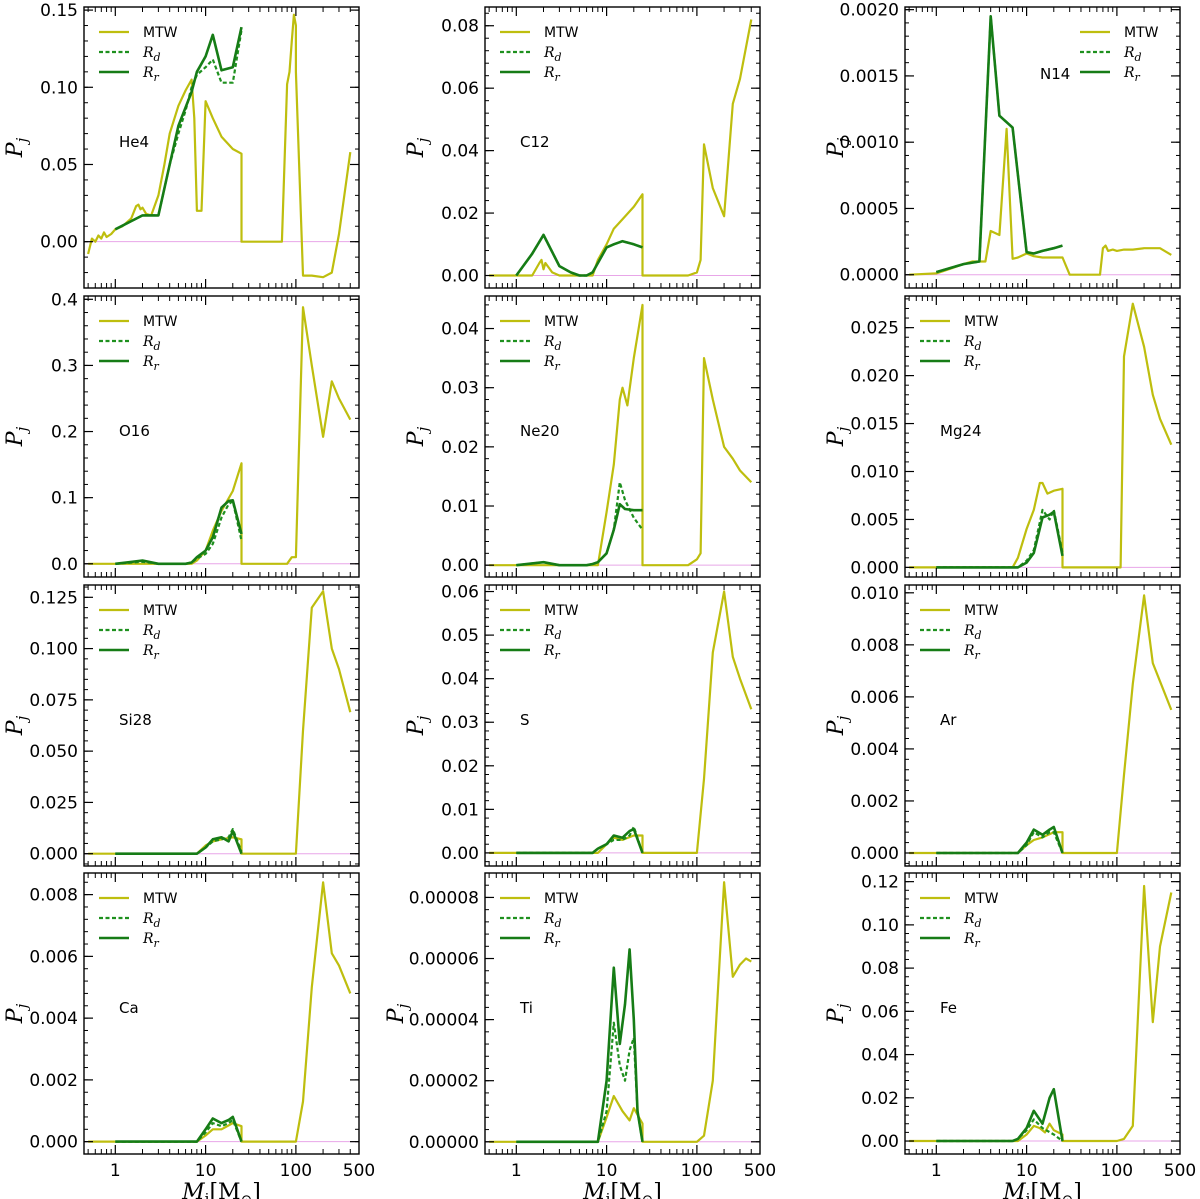  I want to click on element-label: Mg24, so click(961, 431).